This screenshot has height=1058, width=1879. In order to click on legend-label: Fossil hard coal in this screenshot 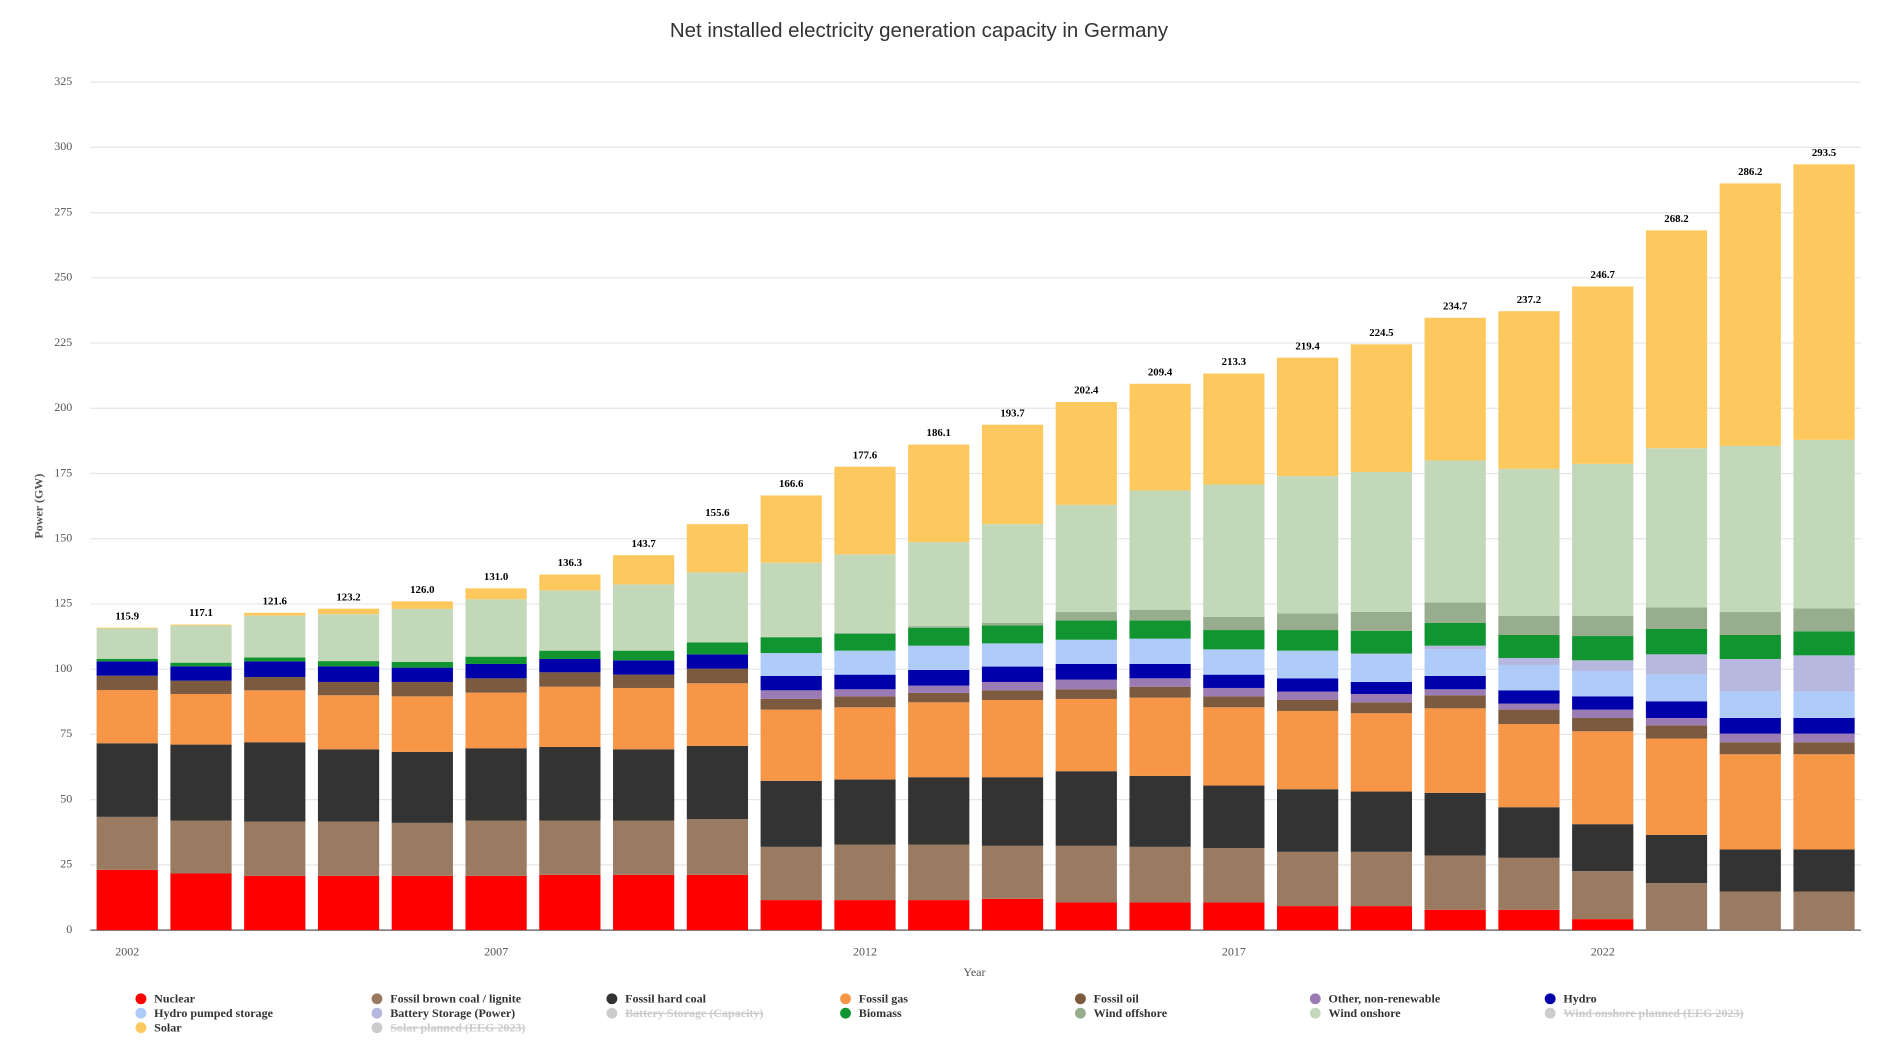, I will do `click(666, 999)`.